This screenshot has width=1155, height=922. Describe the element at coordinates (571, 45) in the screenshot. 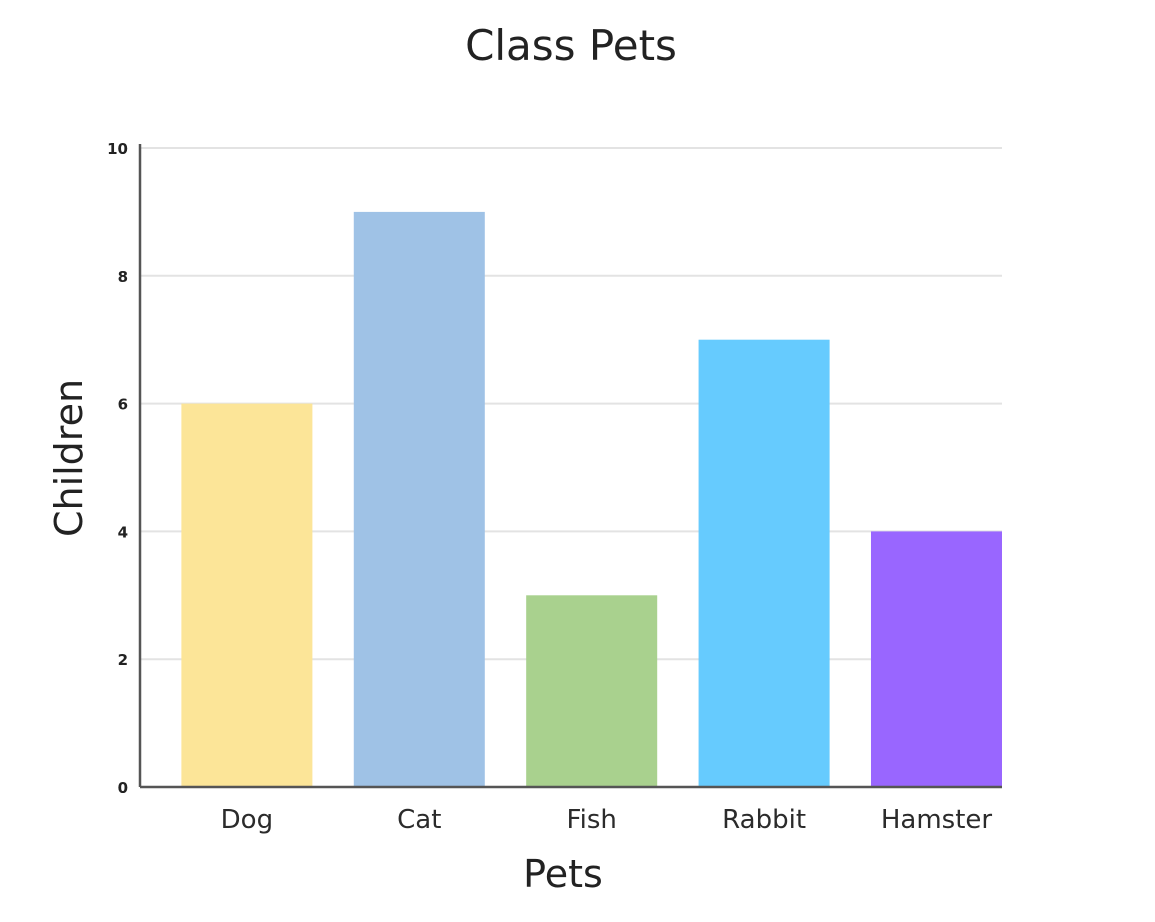

I see `chart-title: Class Pets` at that location.